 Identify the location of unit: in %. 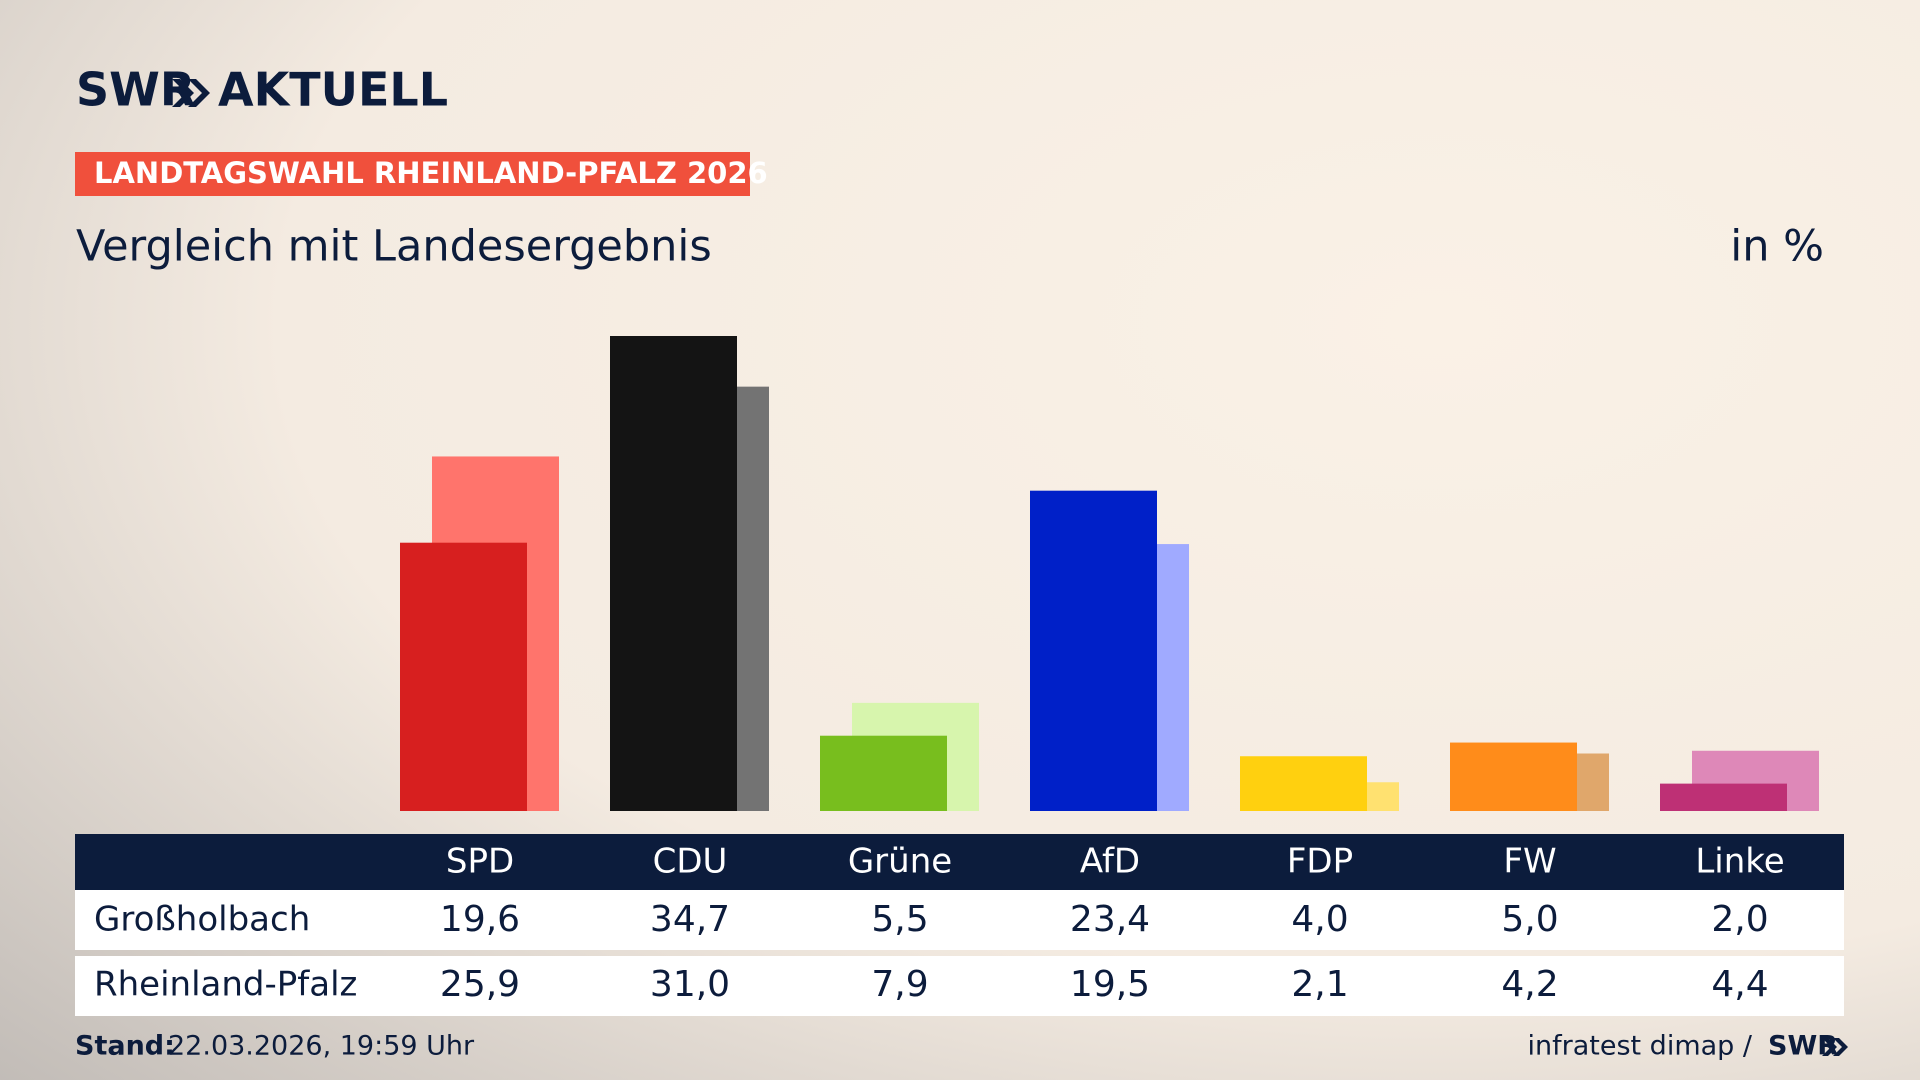
(1777, 247).